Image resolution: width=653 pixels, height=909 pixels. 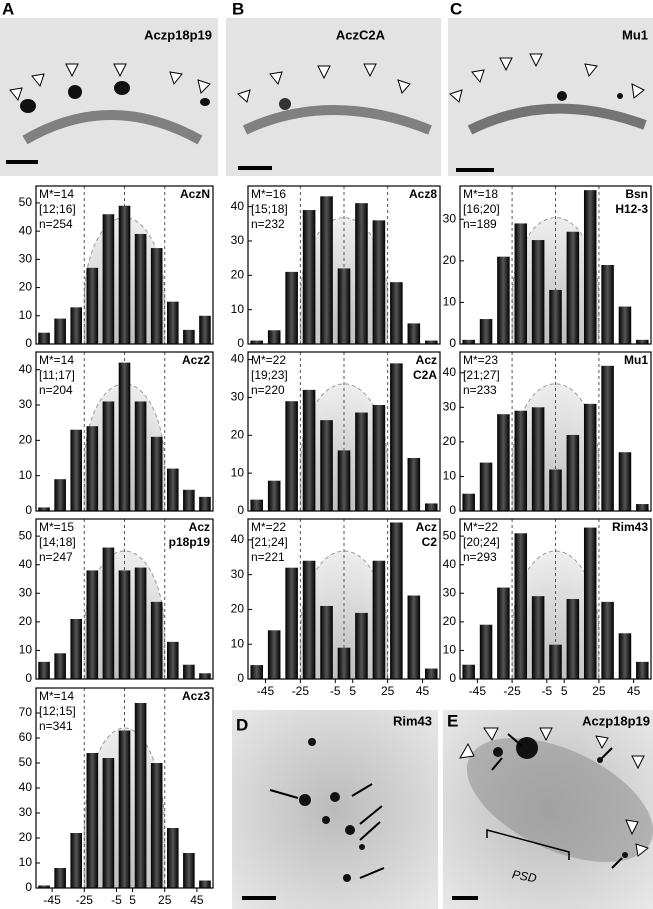 I want to click on image-label: Rim43, so click(x=412, y=720).